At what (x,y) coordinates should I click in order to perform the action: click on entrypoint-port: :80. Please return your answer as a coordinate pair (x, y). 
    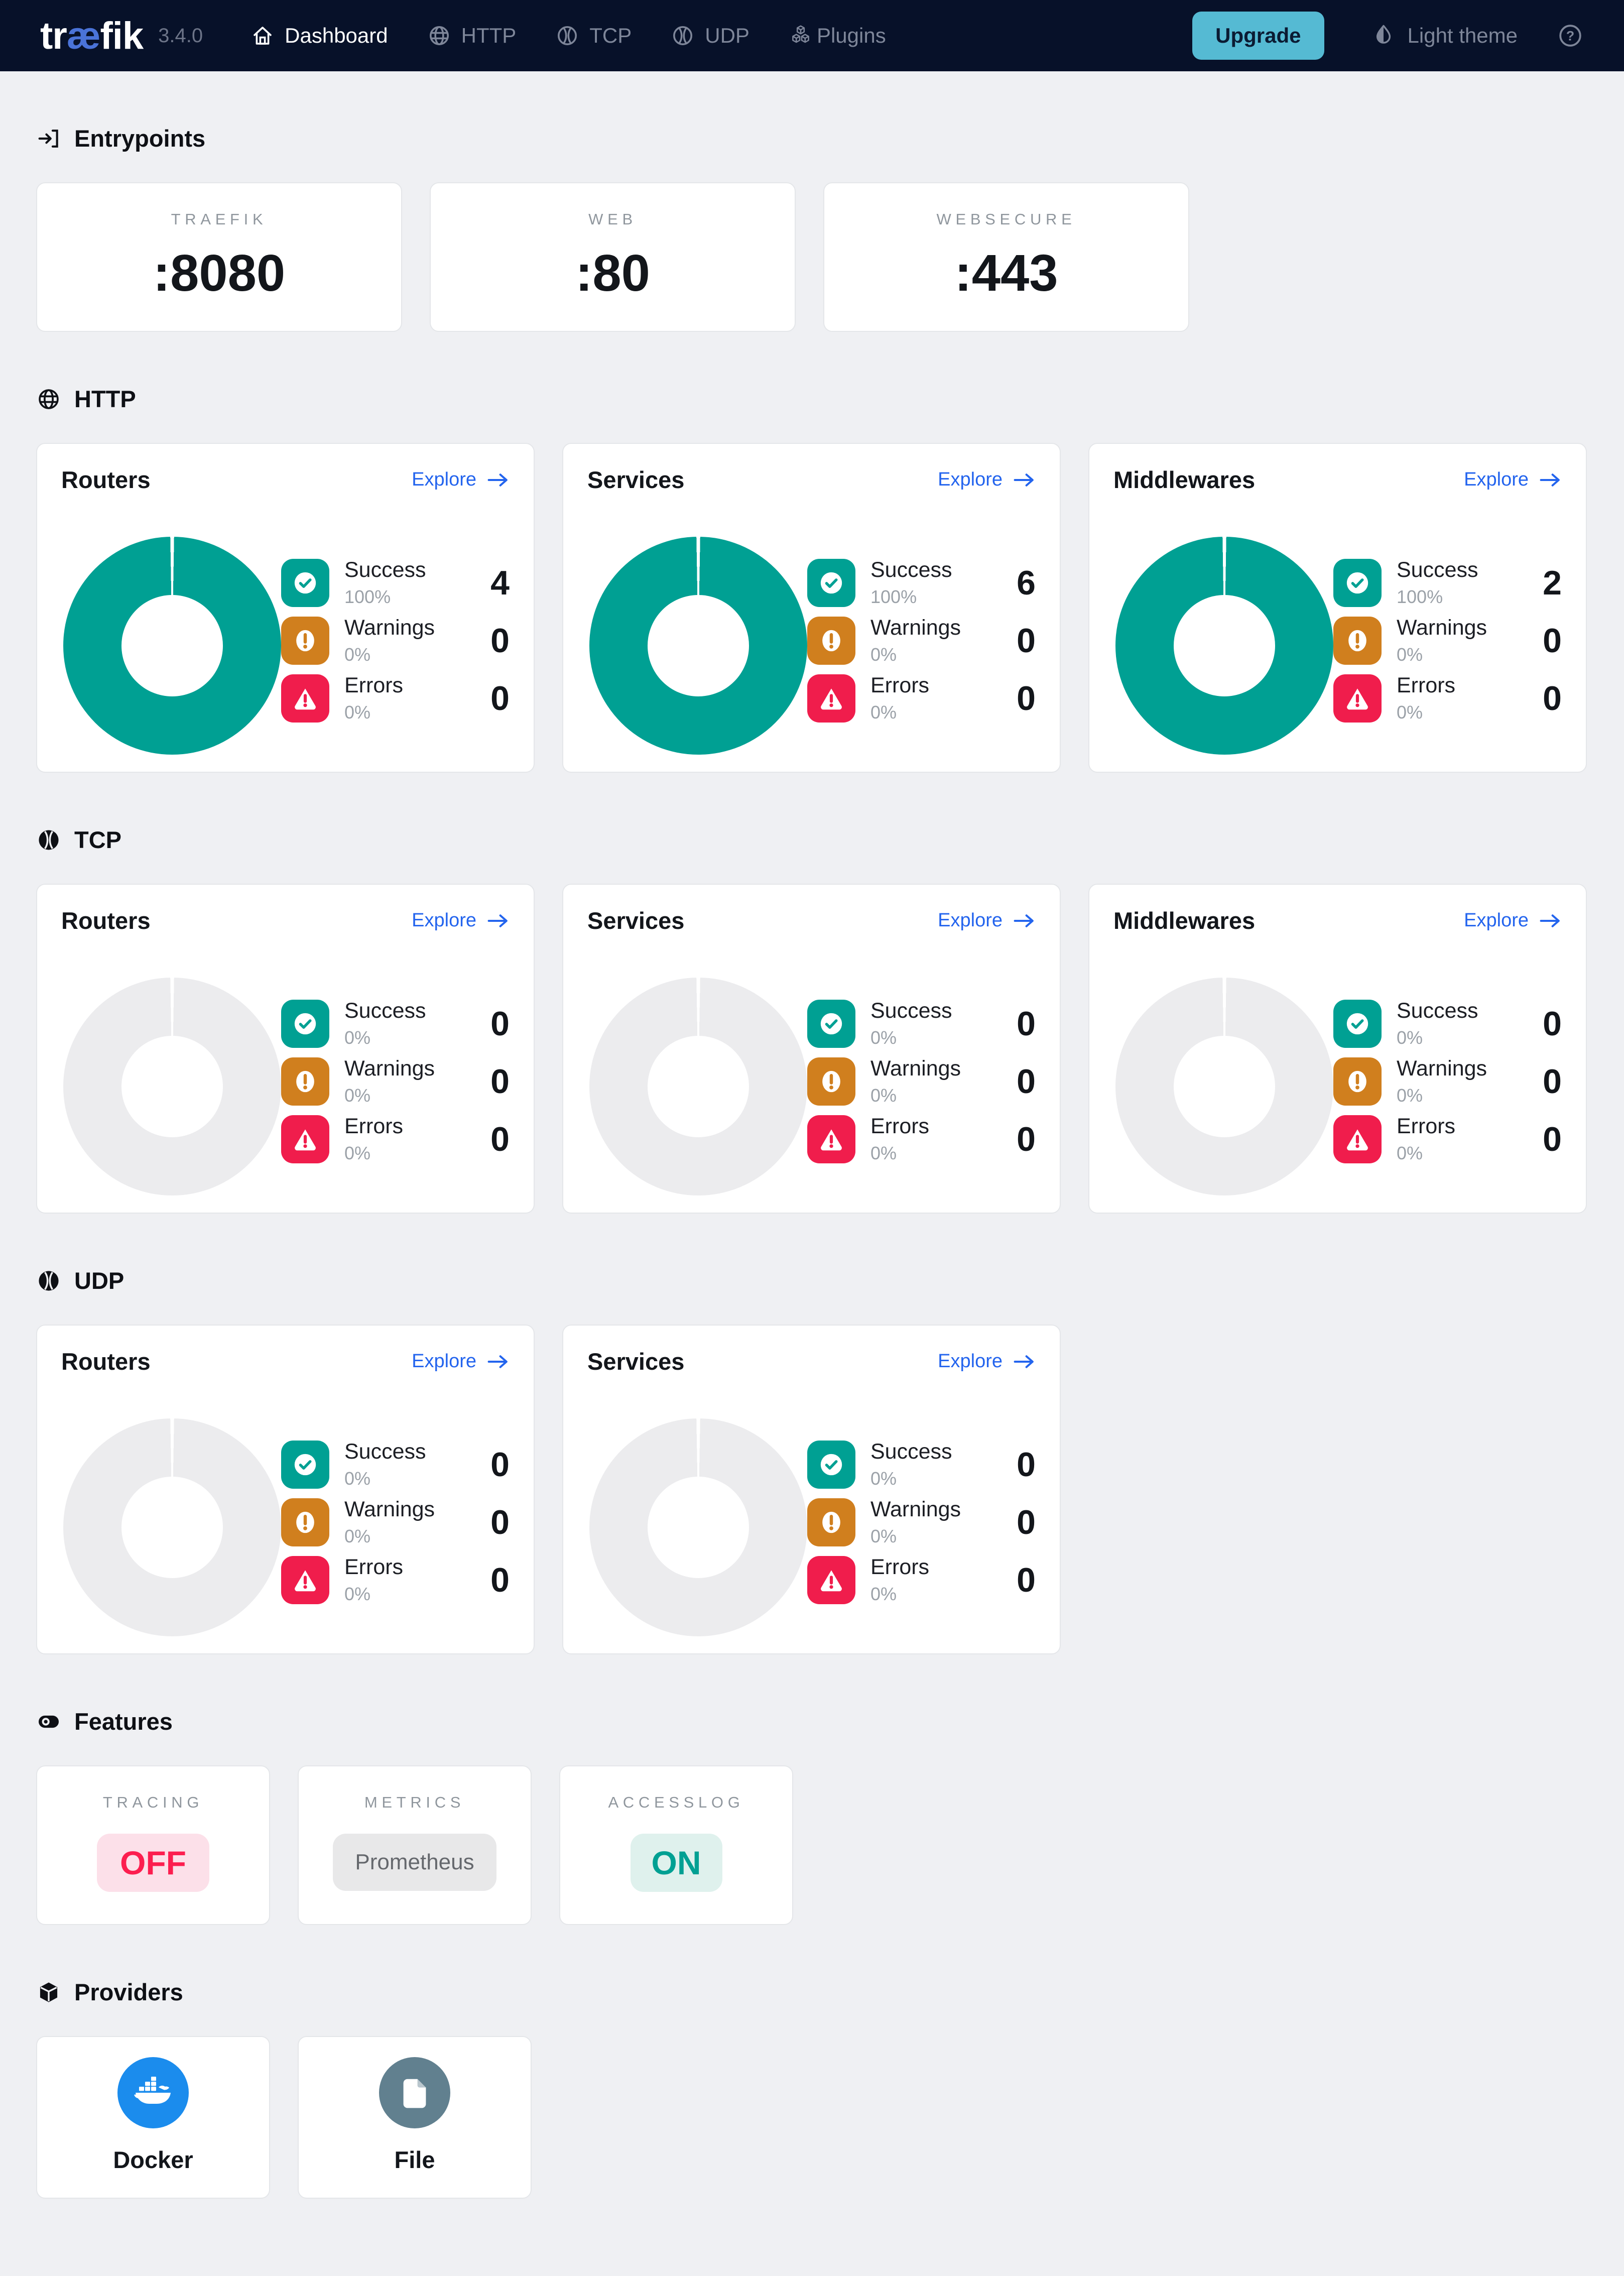
    Looking at the image, I should click on (612, 273).